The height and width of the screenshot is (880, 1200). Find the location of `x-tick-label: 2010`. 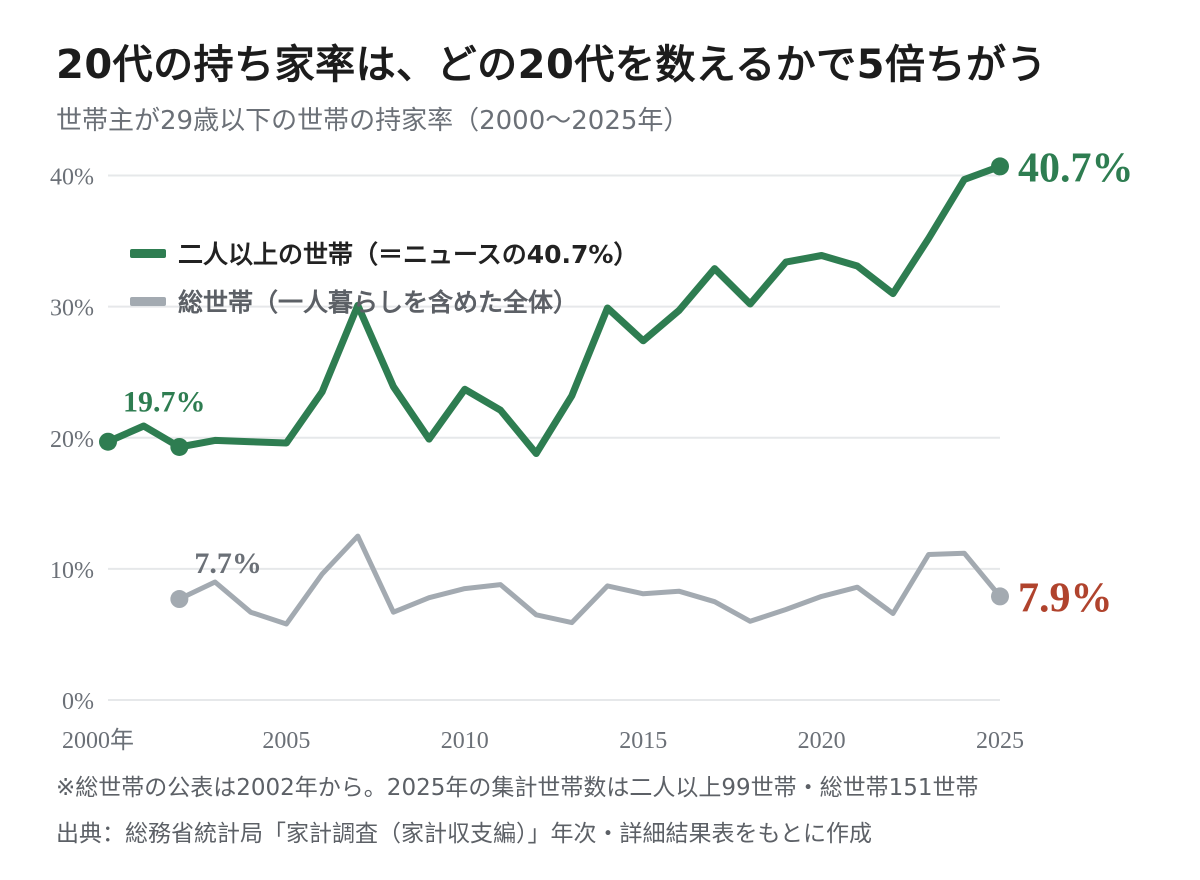

x-tick-label: 2010 is located at coordinates (465, 741).